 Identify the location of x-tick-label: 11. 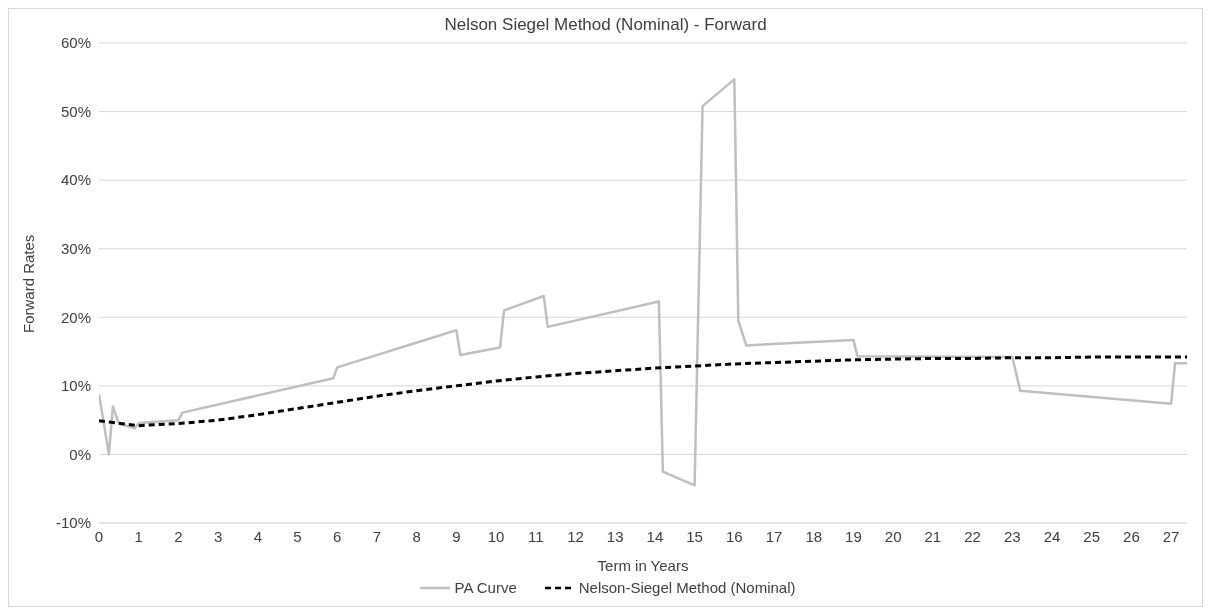
(536, 536).